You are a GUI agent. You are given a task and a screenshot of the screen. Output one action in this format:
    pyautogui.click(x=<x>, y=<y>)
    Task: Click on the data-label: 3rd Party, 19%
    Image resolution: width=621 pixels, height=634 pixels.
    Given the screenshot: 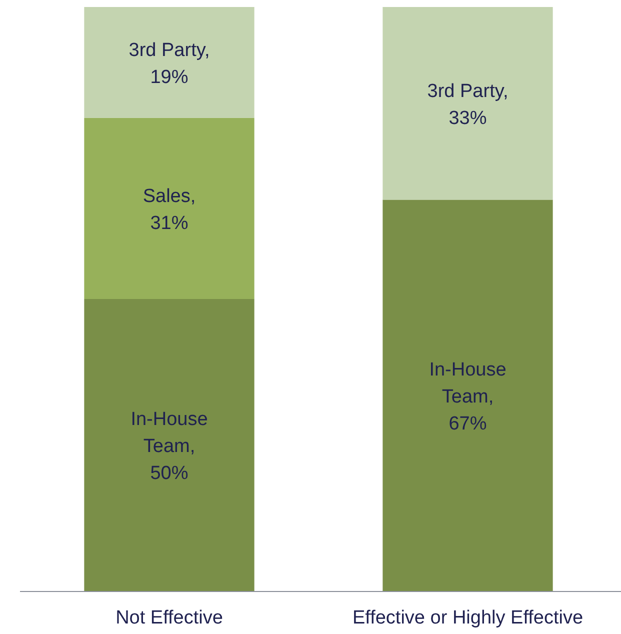 What is the action you would take?
    pyautogui.click(x=169, y=64)
    